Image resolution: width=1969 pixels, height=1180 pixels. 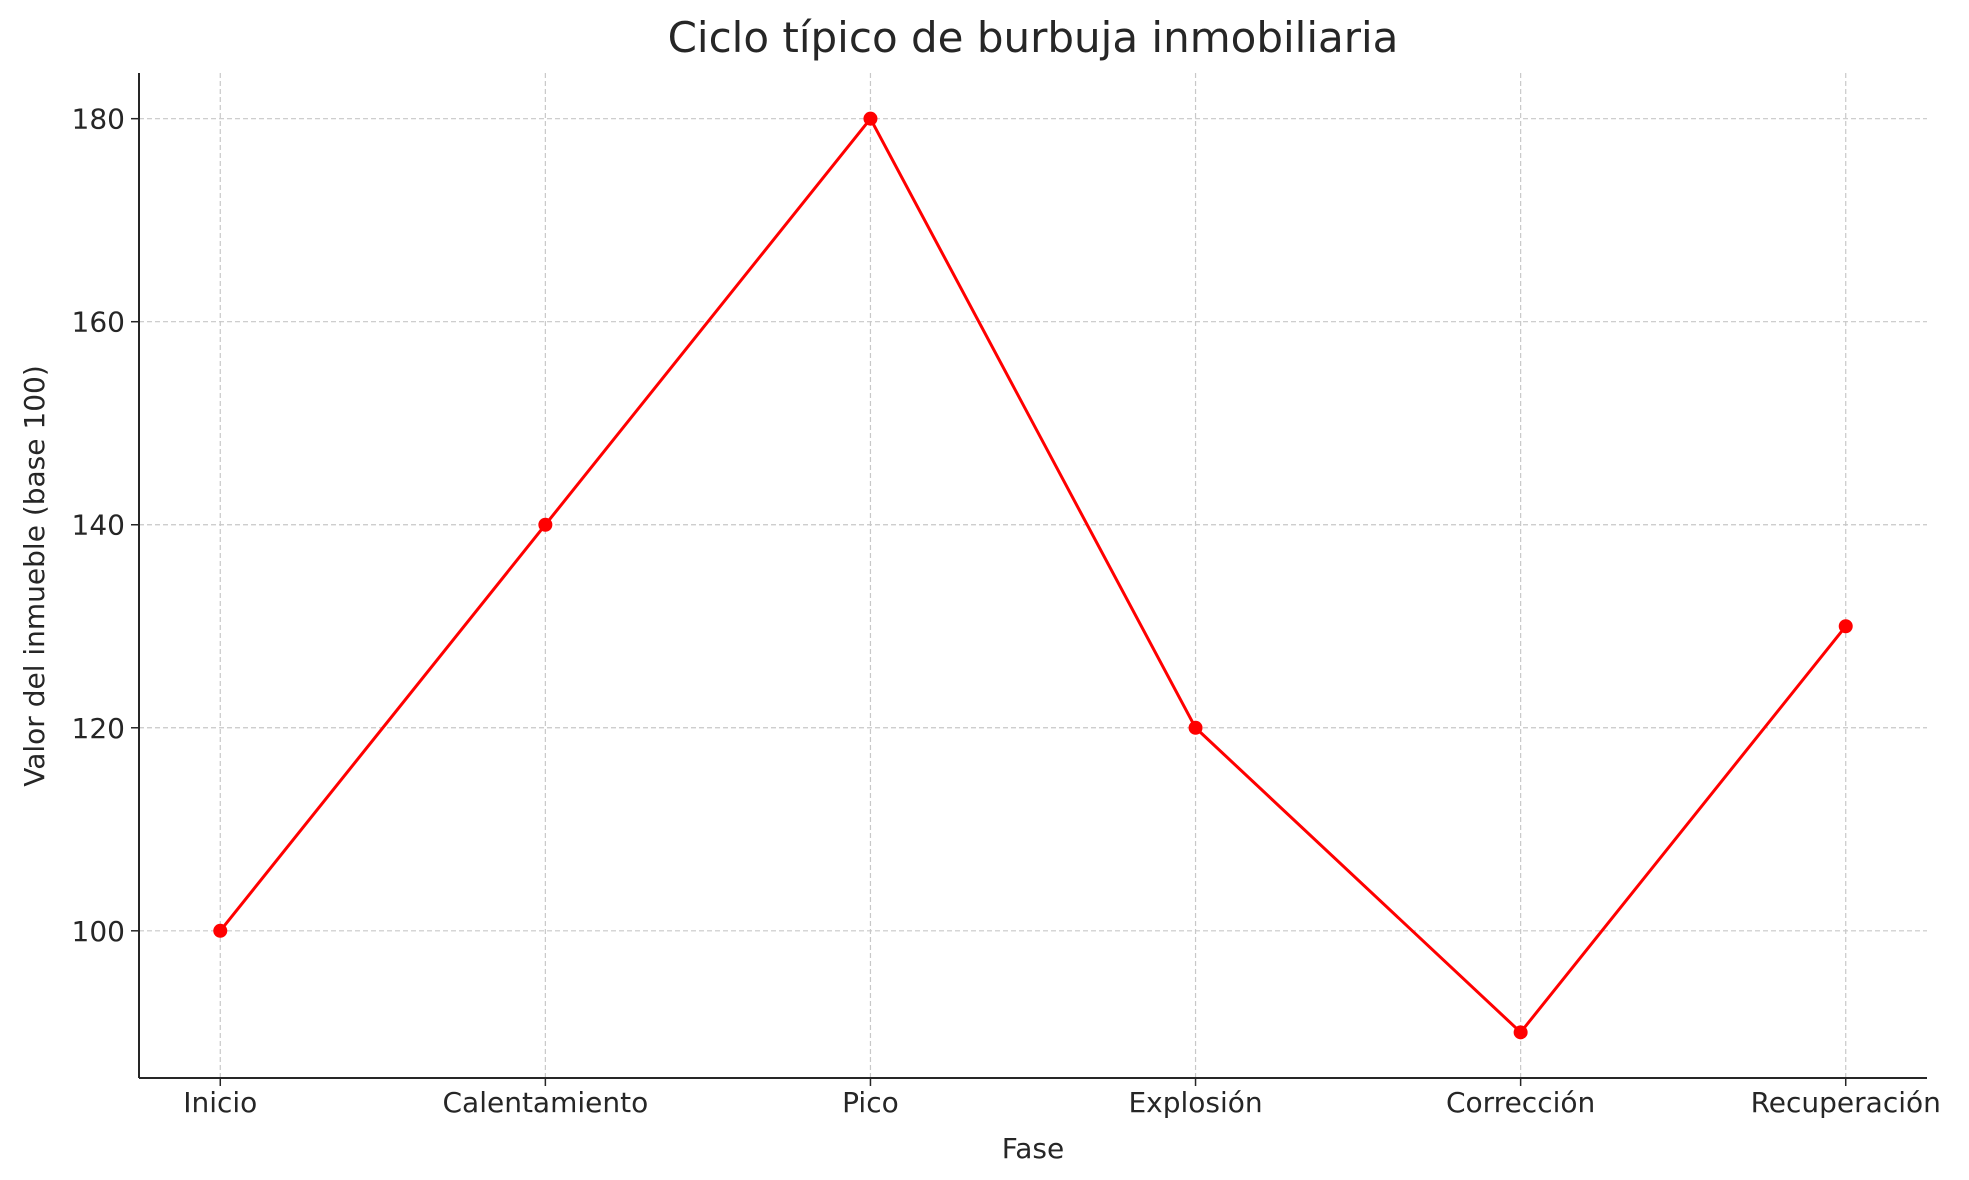 What do you see at coordinates (98, 119) in the screenshot?
I see `y-tick-label: 180` at bounding box center [98, 119].